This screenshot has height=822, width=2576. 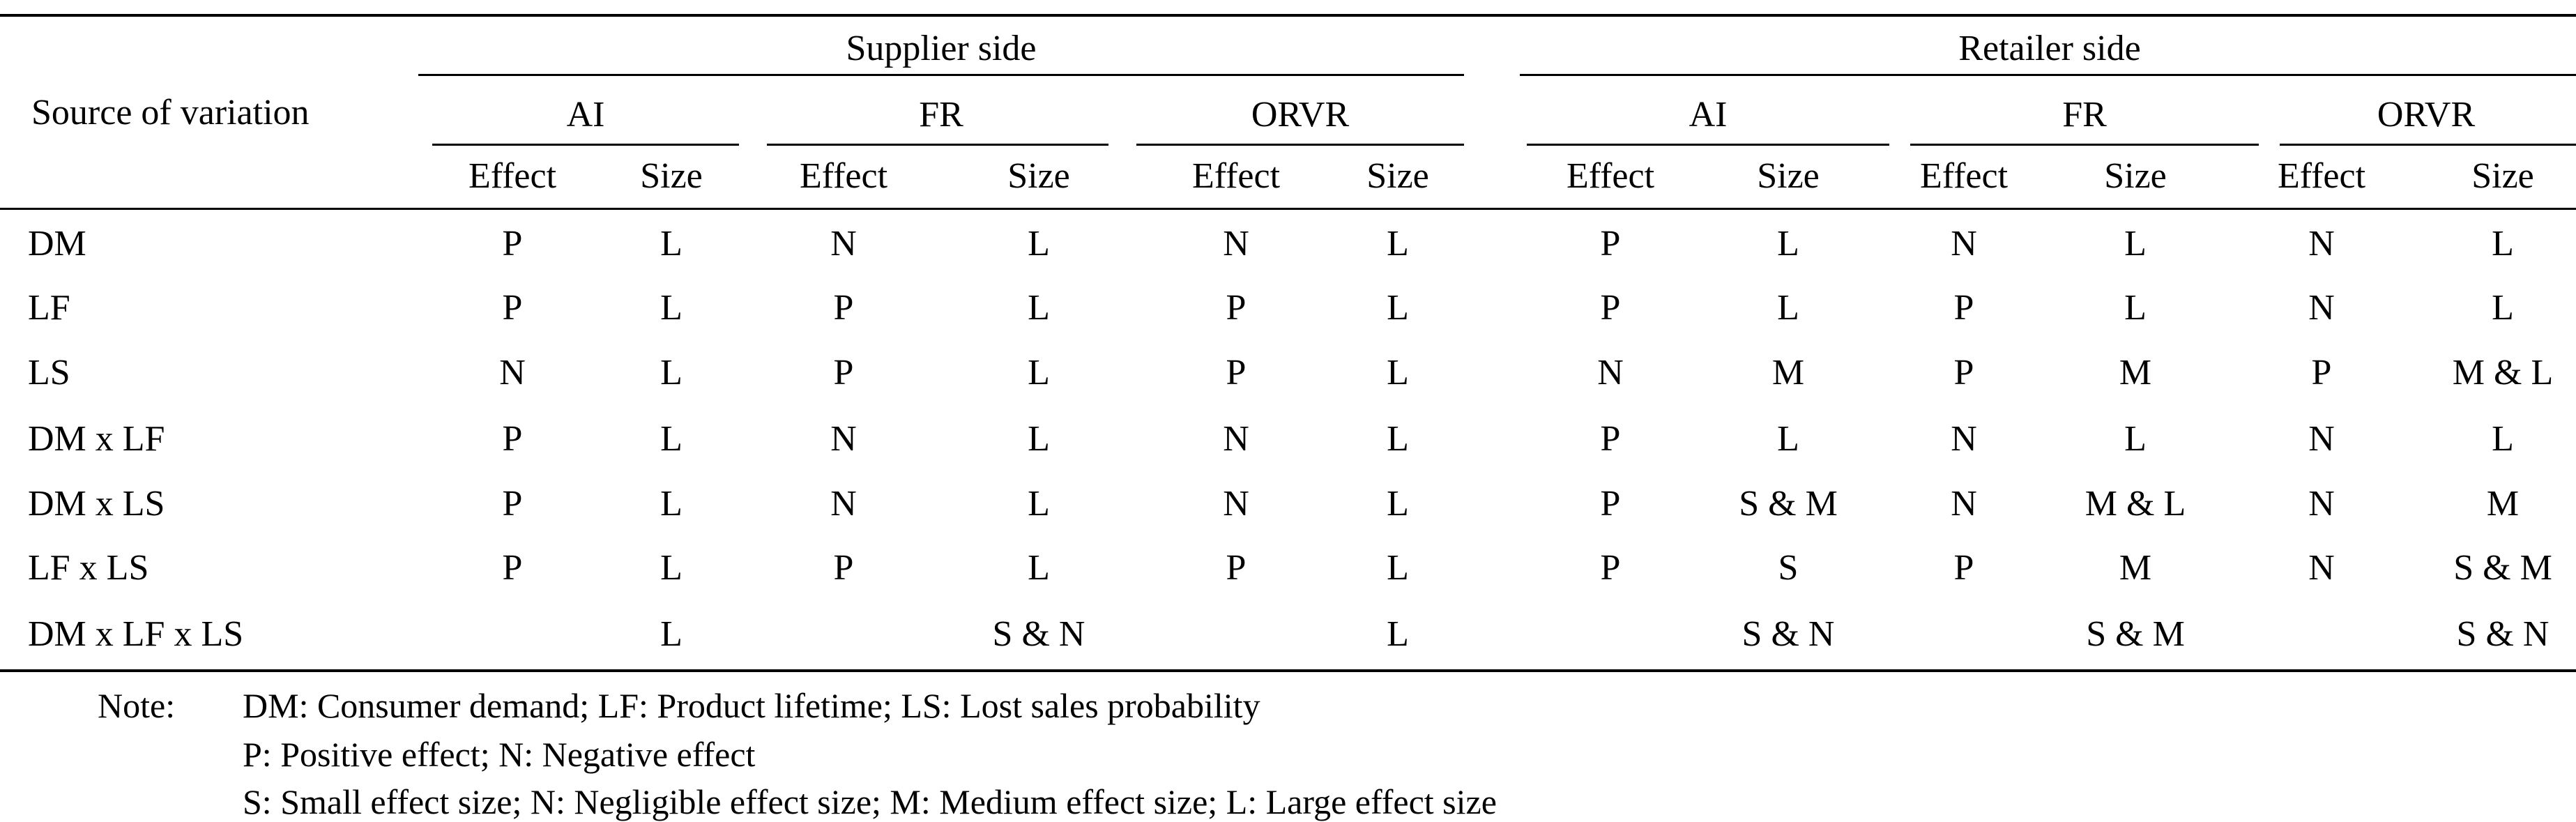 What do you see at coordinates (2426, 115) in the screenshot?
I see `metric-header-retailer-orvr: ORVR` at bounding box center [2426, 115].